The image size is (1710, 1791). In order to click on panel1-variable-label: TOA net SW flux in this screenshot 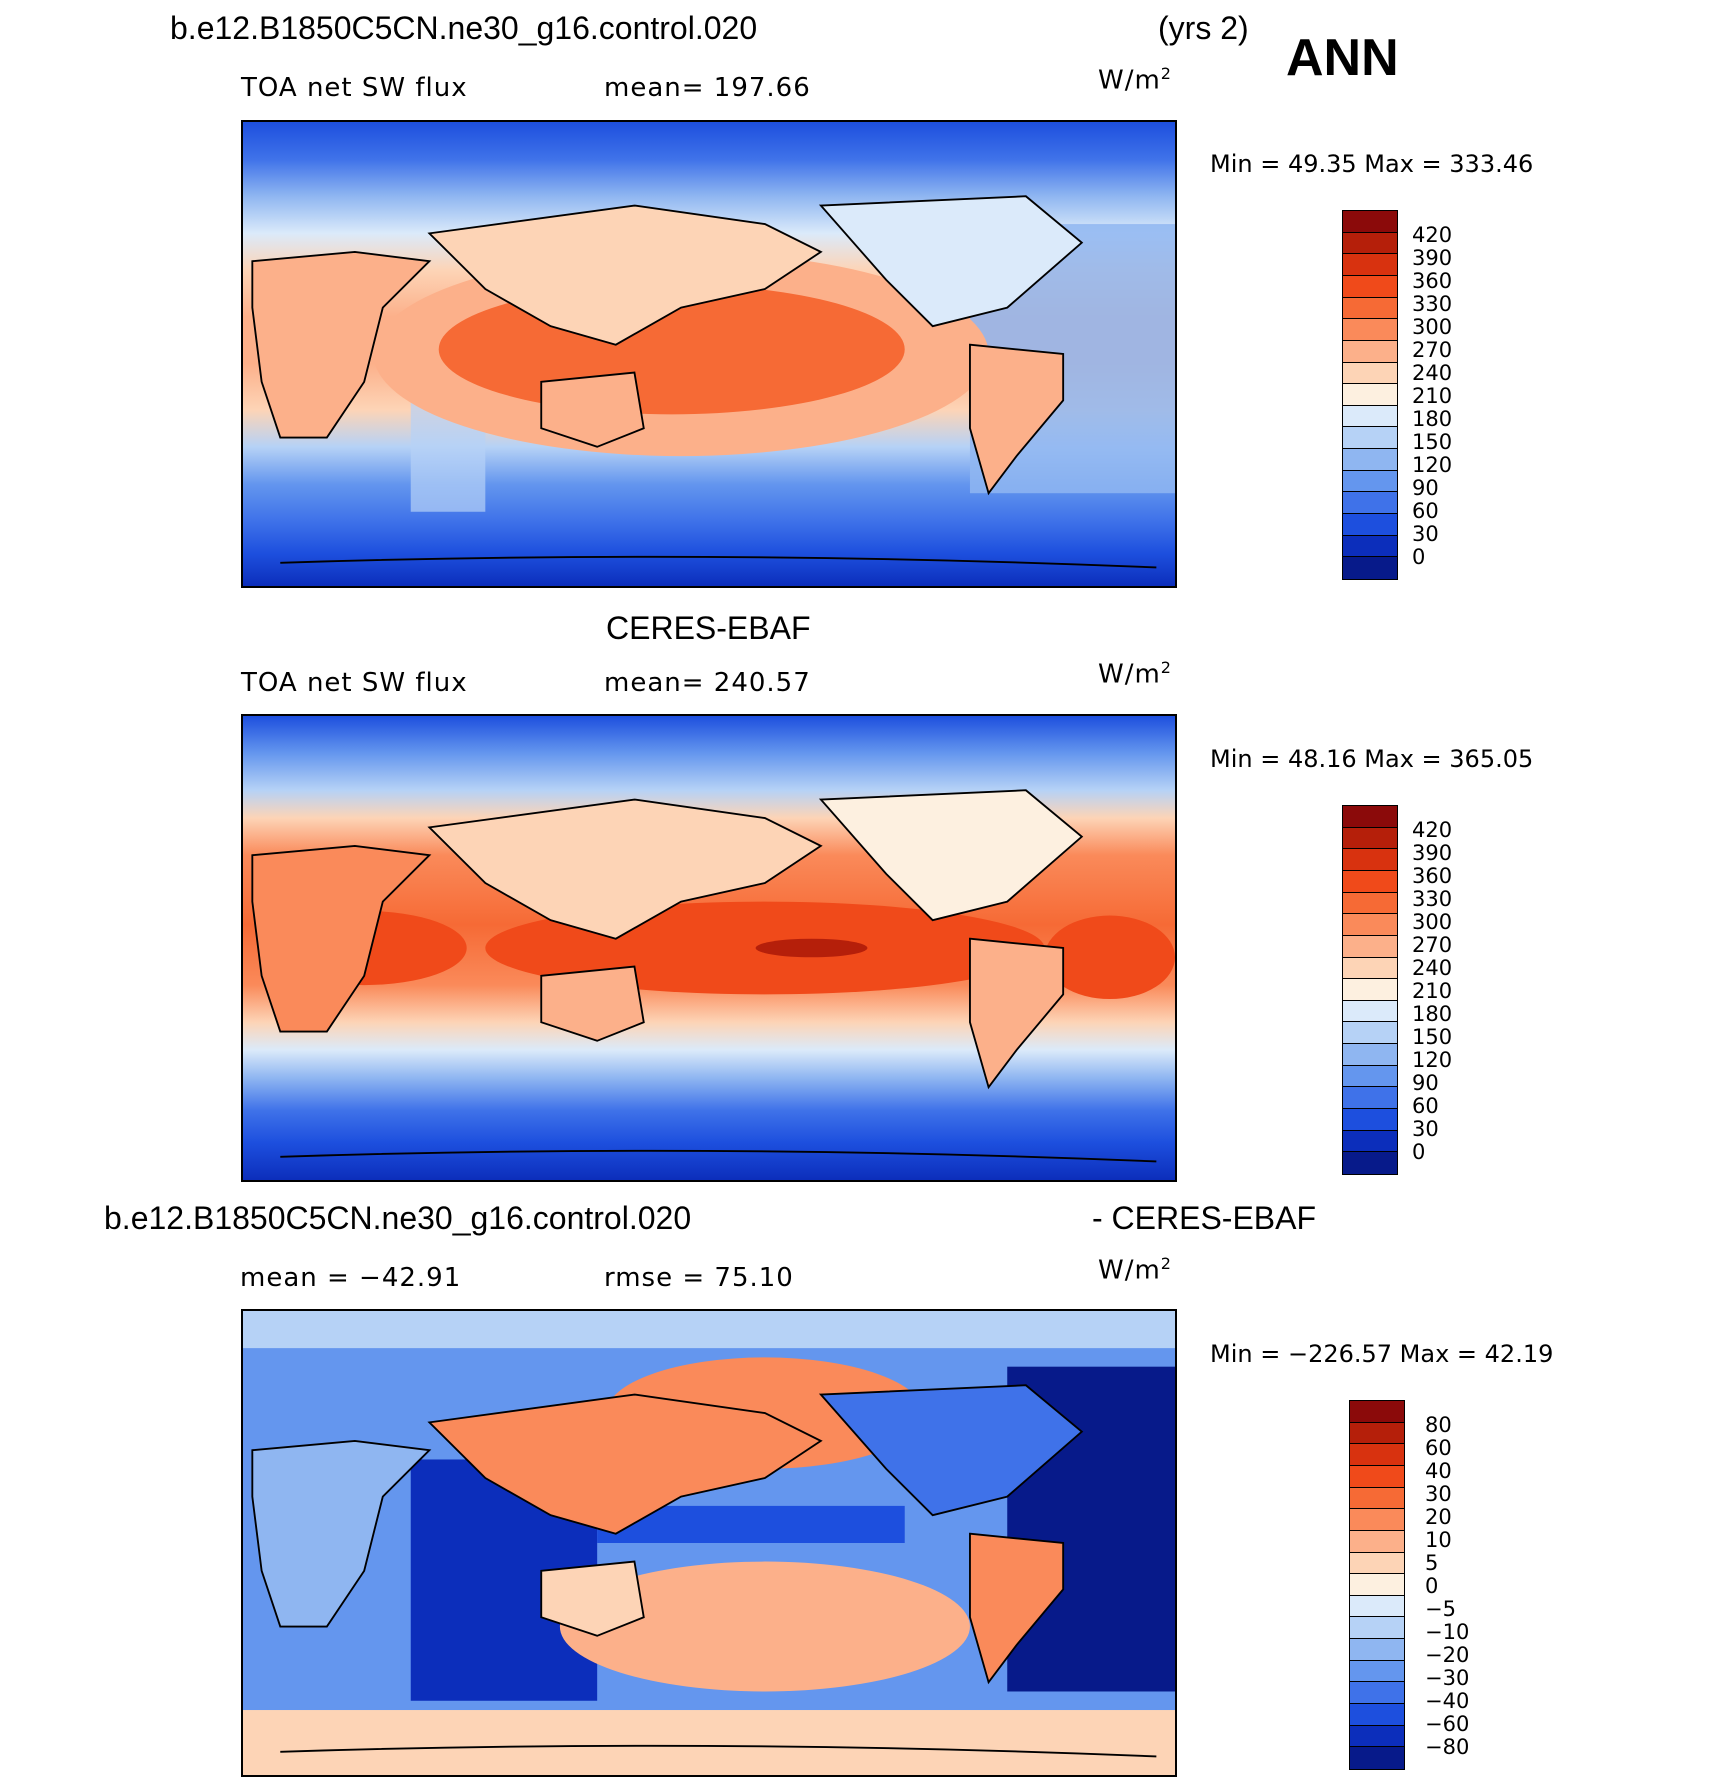, I will do `click(354, 88)`.